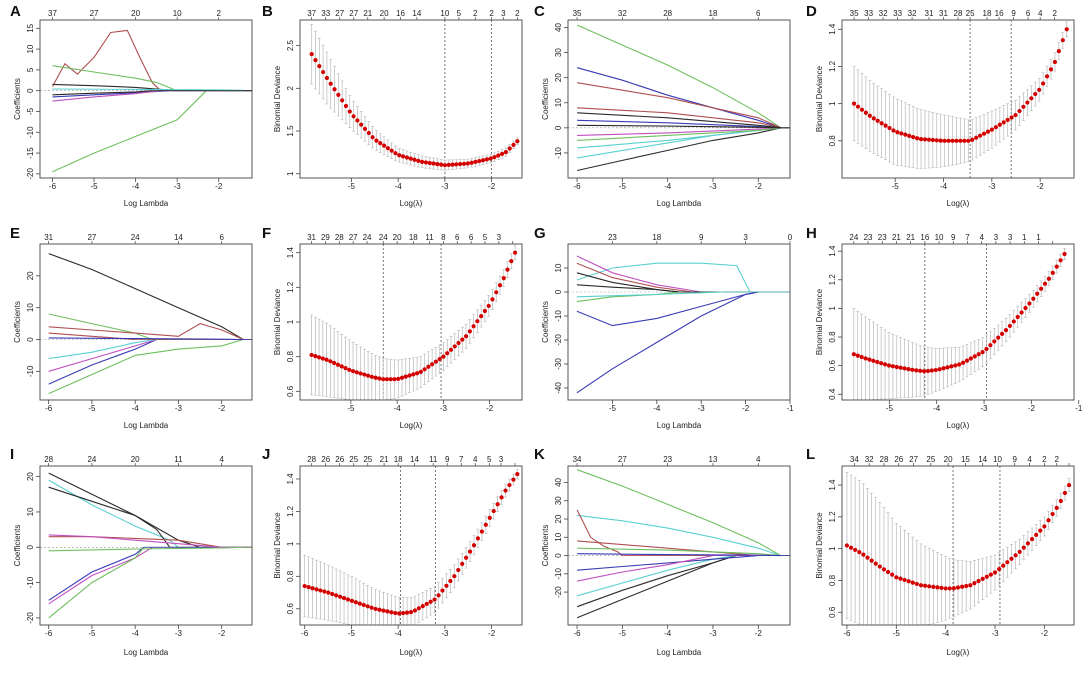 This screenshot has height=675, width=1084. Describe the element at coordinates (967, 237) in the screenshot. I see `top-tick-label: 7` at that location.